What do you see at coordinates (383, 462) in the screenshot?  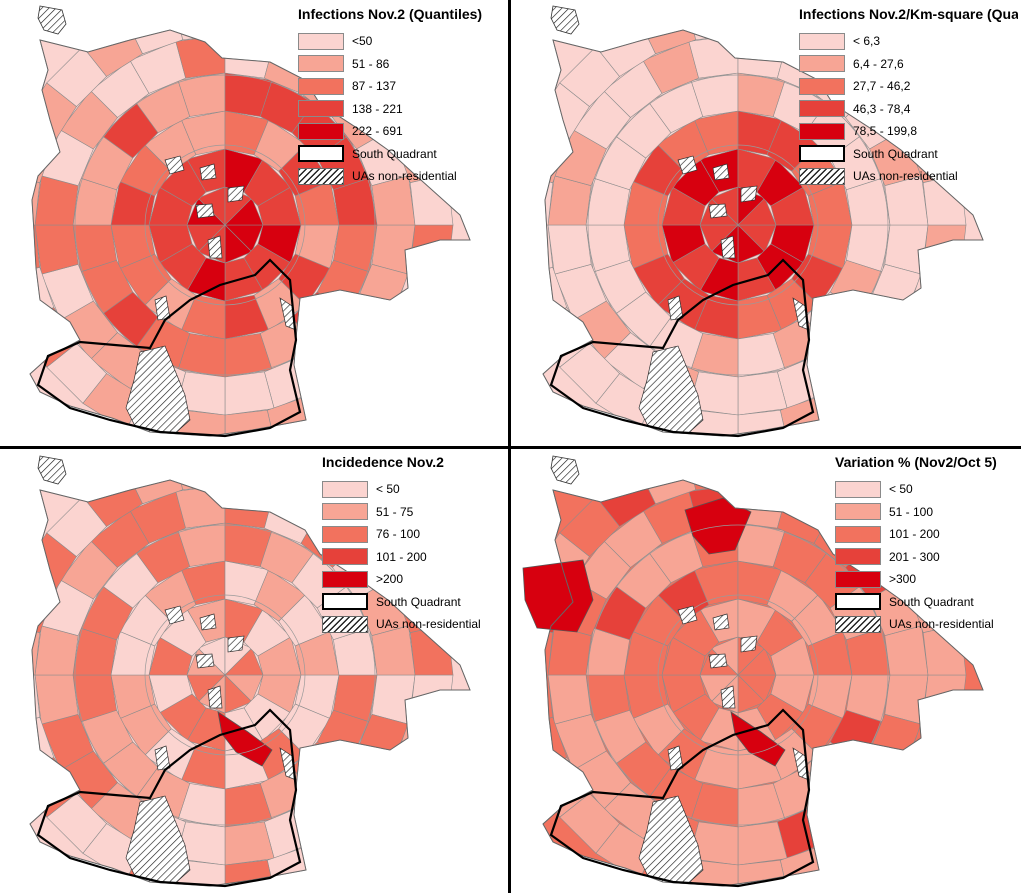 I see `legend-title: Incidedence Nov.2` at bounding box center [383, 462].